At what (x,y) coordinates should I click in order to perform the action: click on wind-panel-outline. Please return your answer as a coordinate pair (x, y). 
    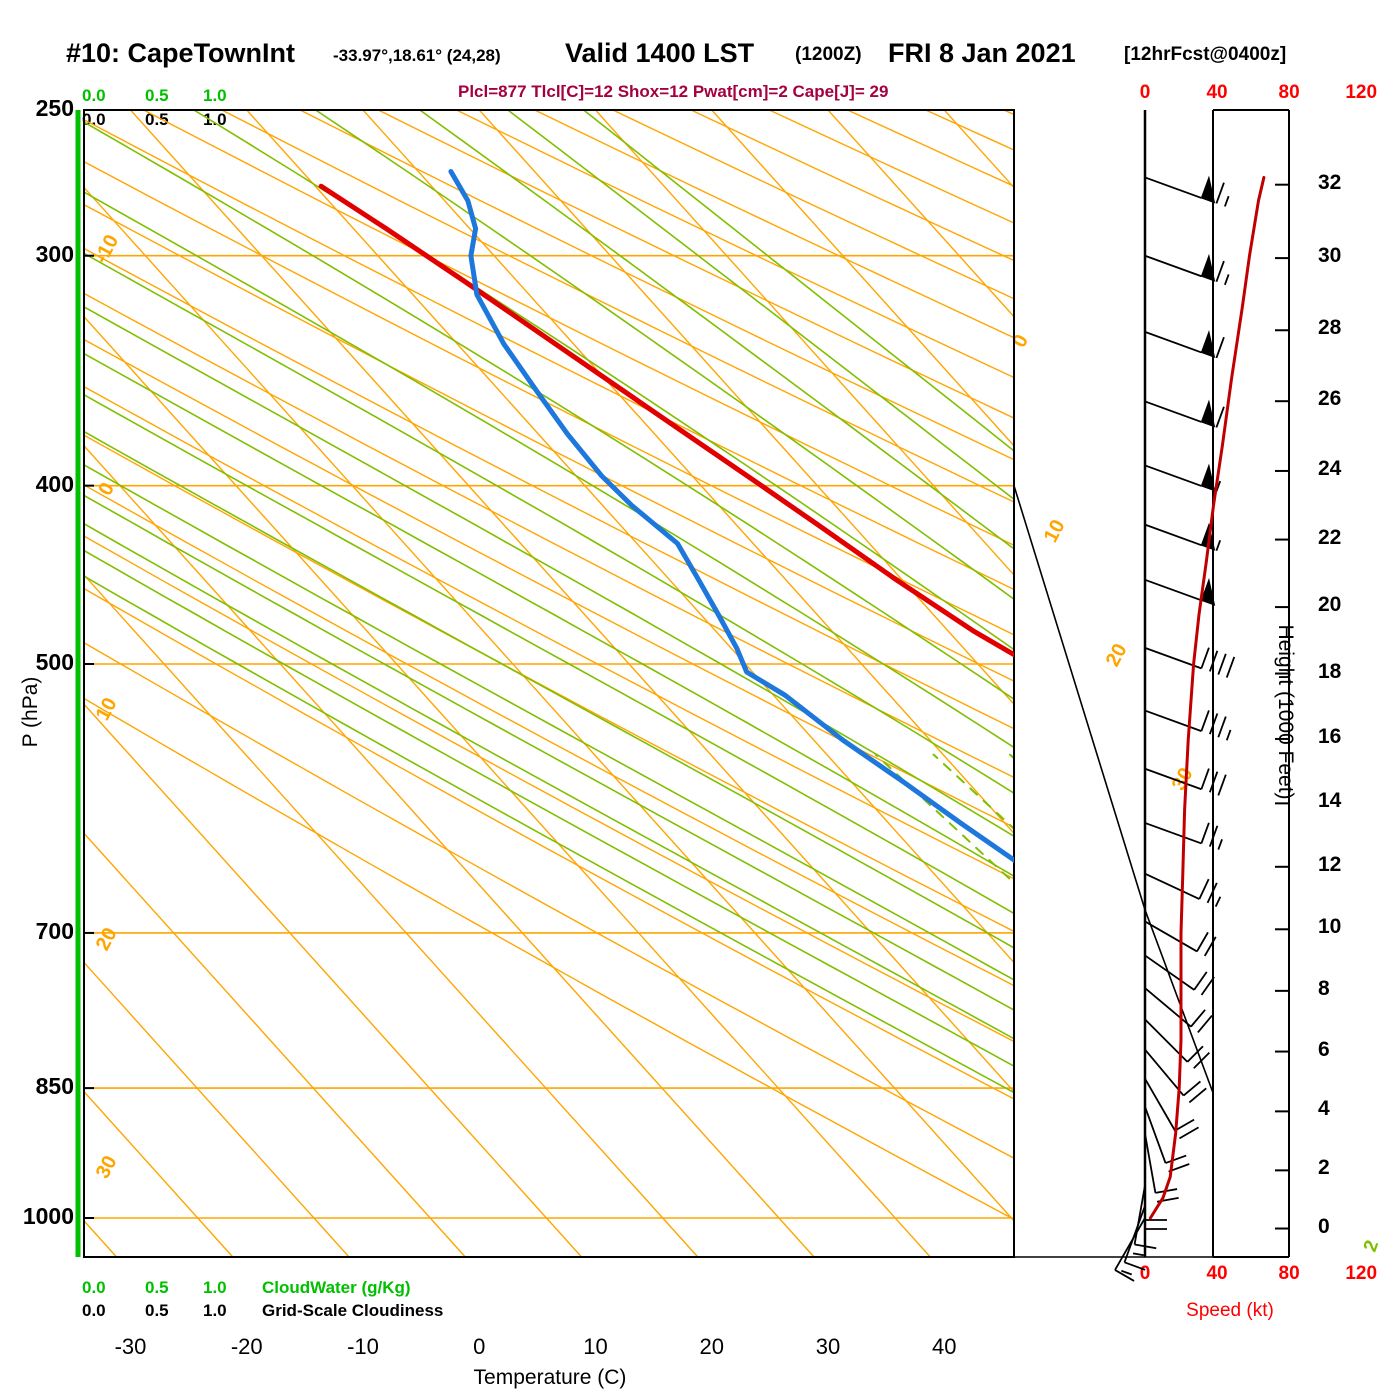
    Looking at the image, I should click on (1113, 683).